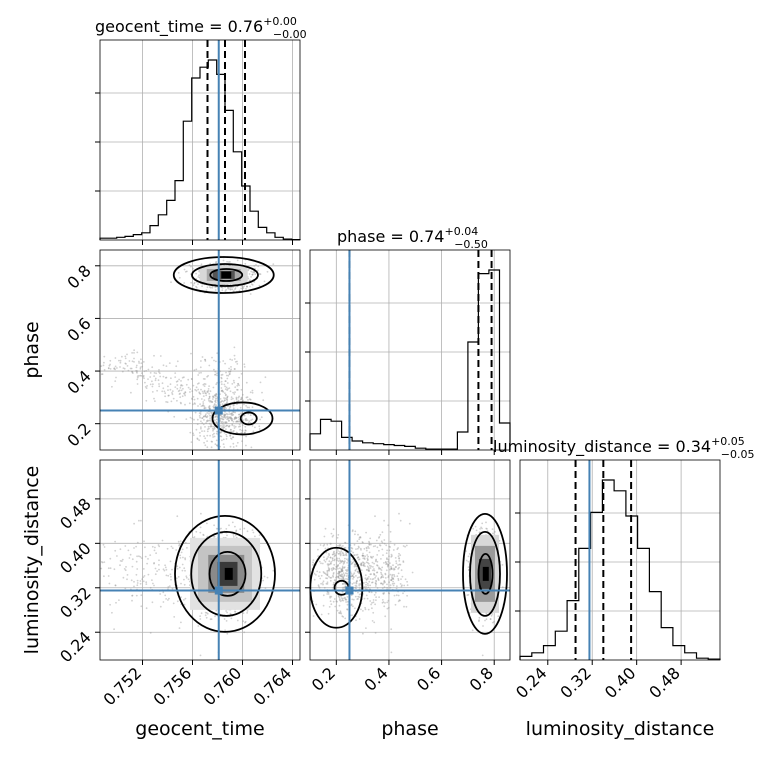 This screenshot has width=760, height=760. What do you see at coordinates (531, 682) in the screenshot?
I see `xtick-label-luminosity_distance: 0.24` at bounding box center [531, 682].